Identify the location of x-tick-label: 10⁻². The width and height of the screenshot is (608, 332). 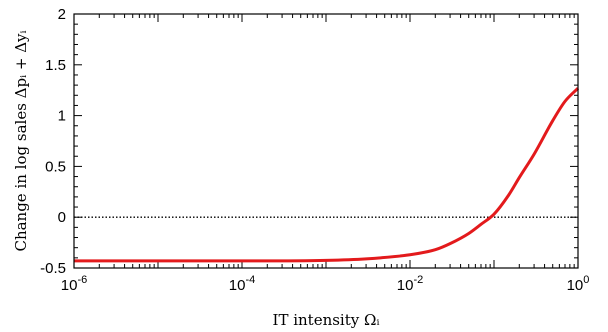
(410, 284).